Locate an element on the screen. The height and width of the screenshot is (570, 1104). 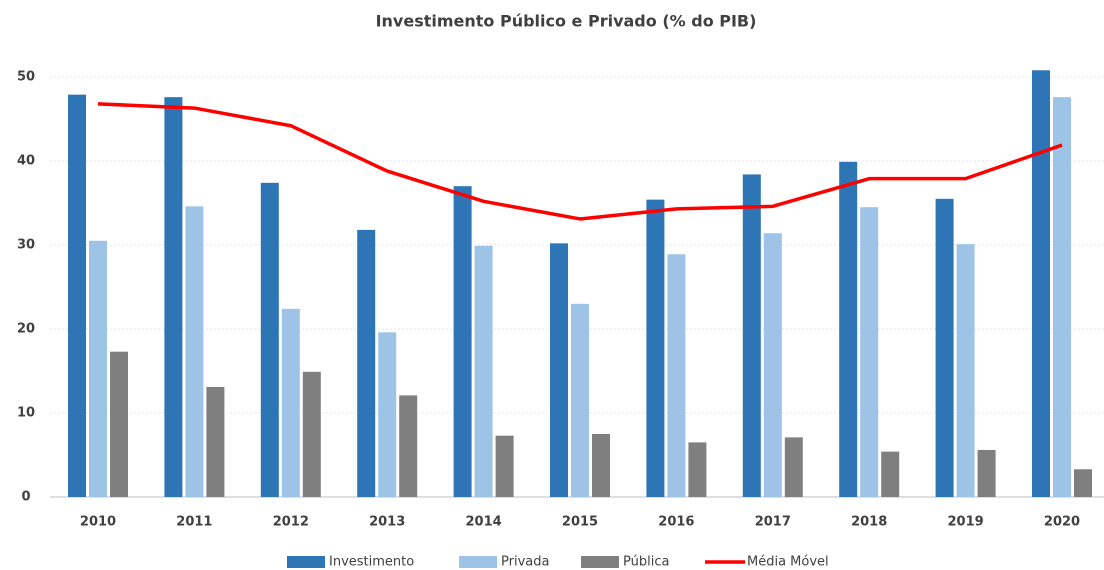
legend-label: Pública is located at coordinates (646, 562).